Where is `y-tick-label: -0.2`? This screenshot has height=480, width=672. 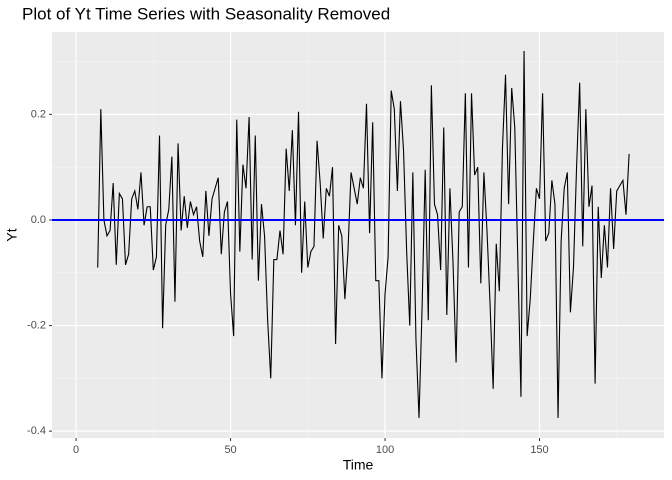 y-tick-label: -0.2 is located at coordinates (36, 325).